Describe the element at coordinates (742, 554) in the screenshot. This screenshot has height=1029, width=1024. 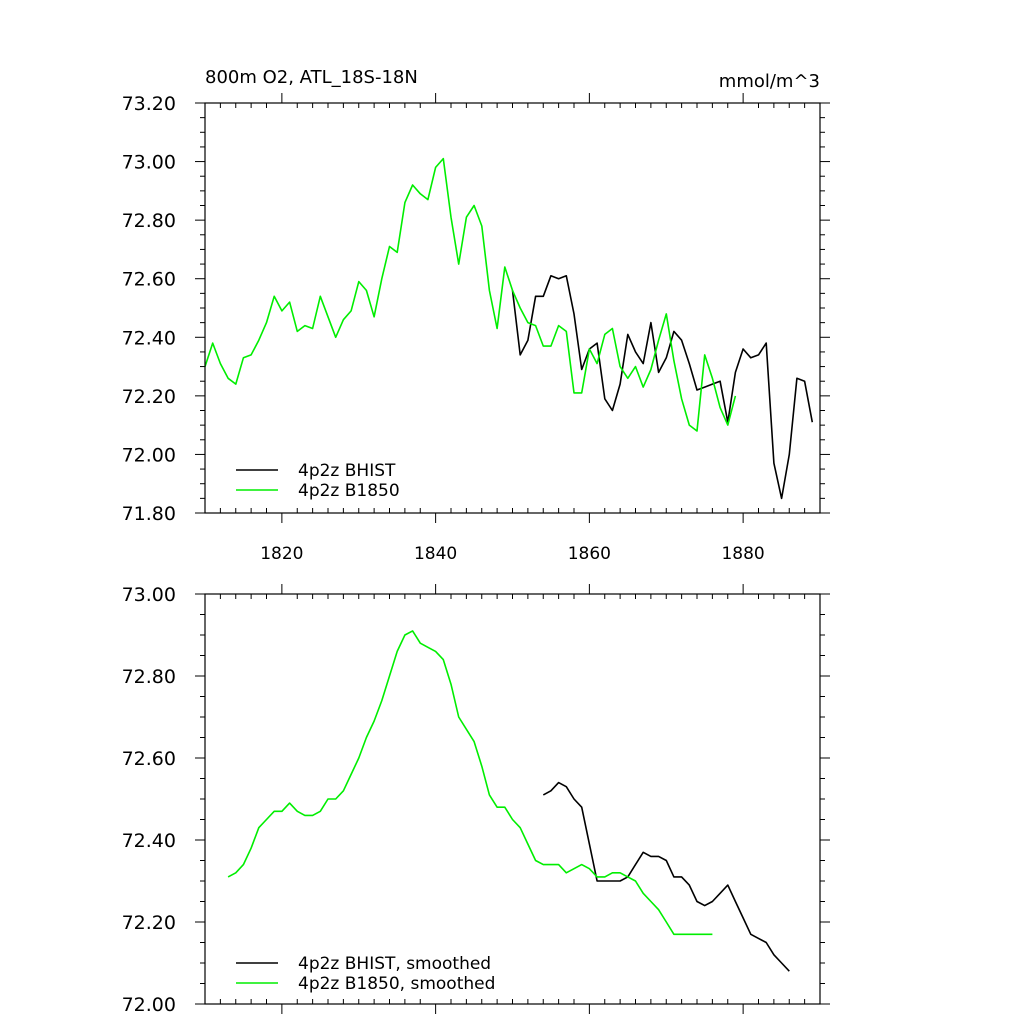
I see `x-tick-label: 1880` at that location.